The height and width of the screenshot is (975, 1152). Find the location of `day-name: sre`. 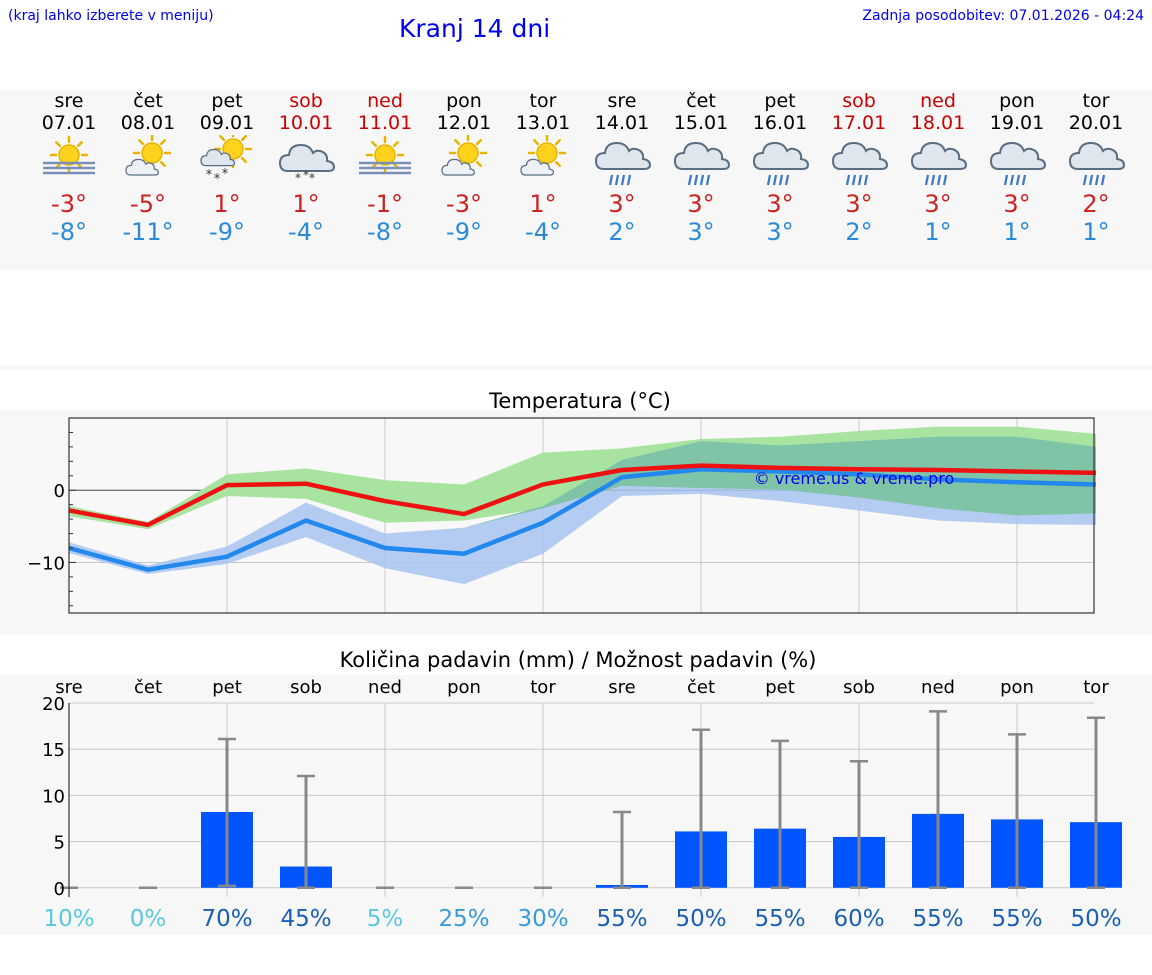

day-name: sre is located at coordinates (622, 101).